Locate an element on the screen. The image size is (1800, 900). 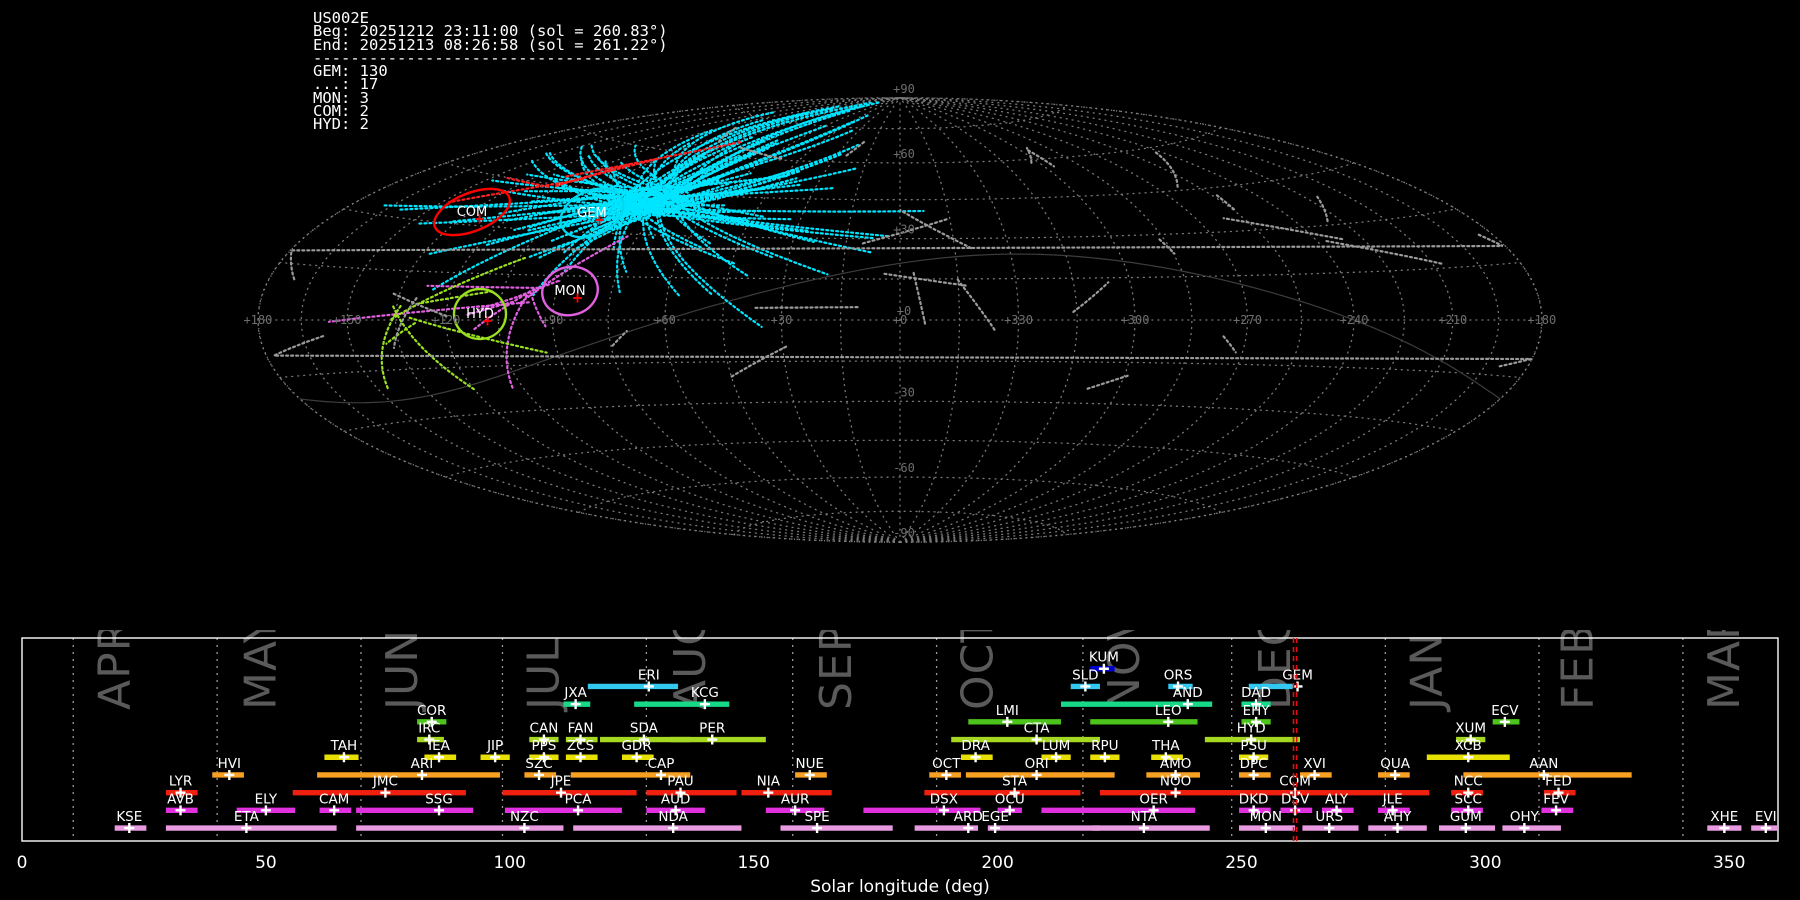
shower-bar-fed: FED is located at coordinates (1559, 786).